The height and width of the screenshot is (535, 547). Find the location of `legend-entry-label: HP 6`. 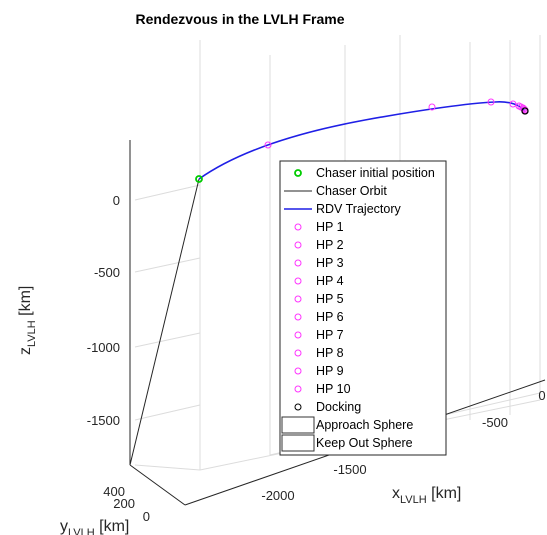

legend-entry-label: HP 6 is located at coordinates (330, 317).